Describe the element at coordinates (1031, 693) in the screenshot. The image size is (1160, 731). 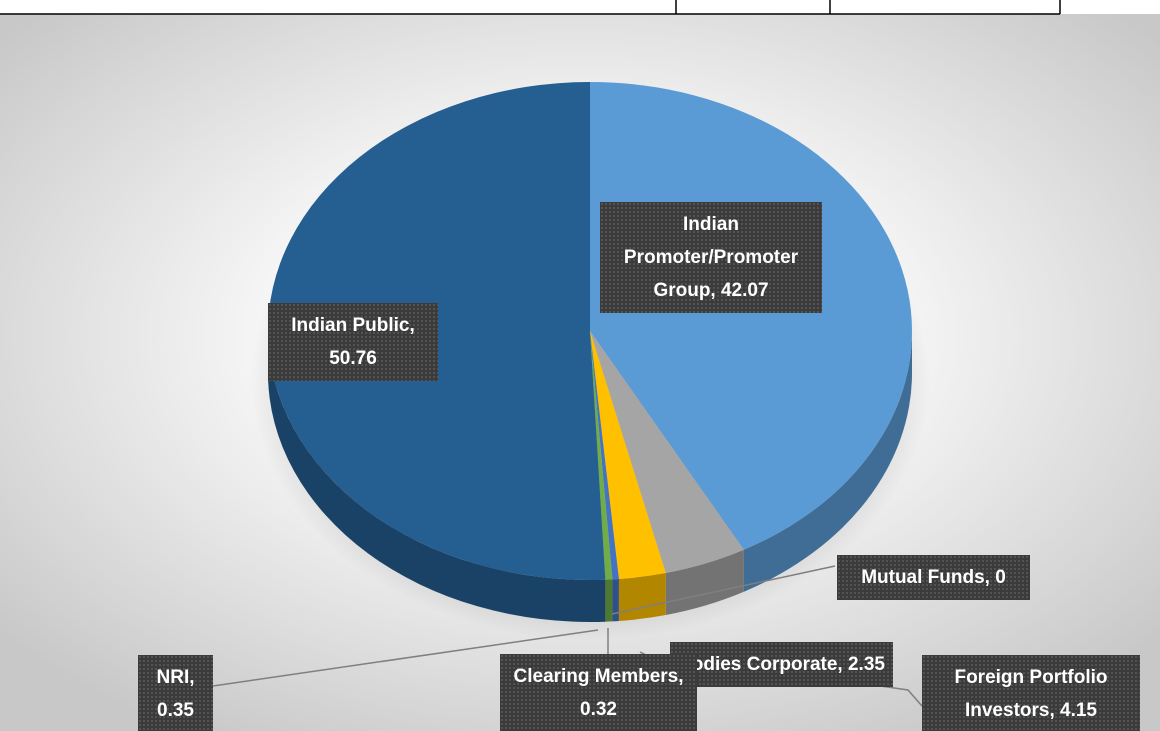
I see `data-label: Foreign Portfolio Investors, 4.15` at that location.